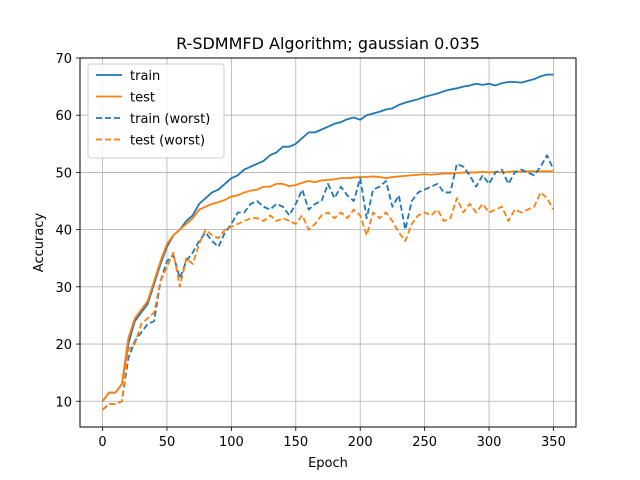 The image size is (640, 480). What do you see at coordinates (295, 442) in the screenshot?
I see `x-tick-label: 150` at bounding box center [295, 442].